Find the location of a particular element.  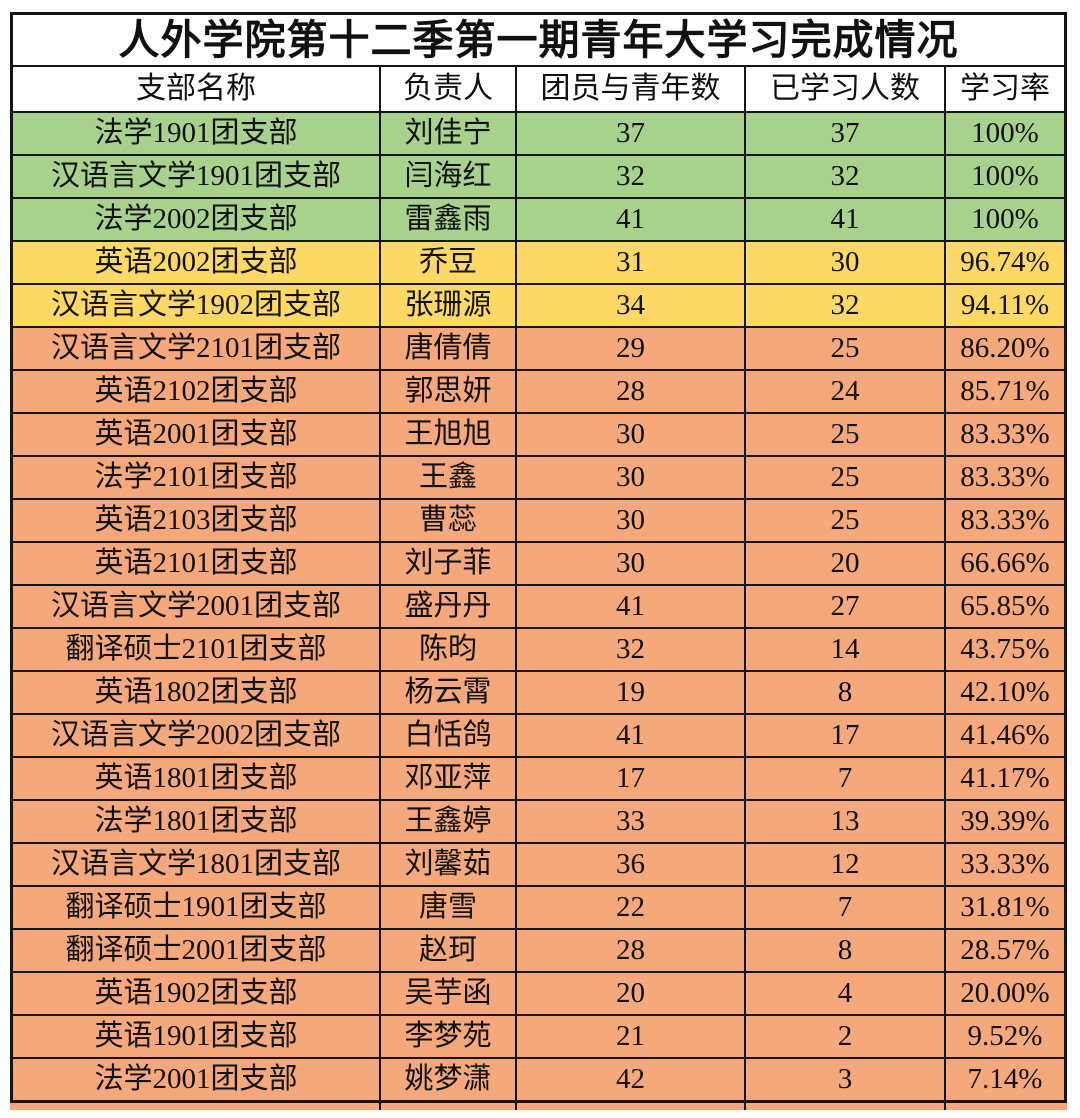

table-cell: 汉语言文学1902团支部 is located at coordinates (196, 305).